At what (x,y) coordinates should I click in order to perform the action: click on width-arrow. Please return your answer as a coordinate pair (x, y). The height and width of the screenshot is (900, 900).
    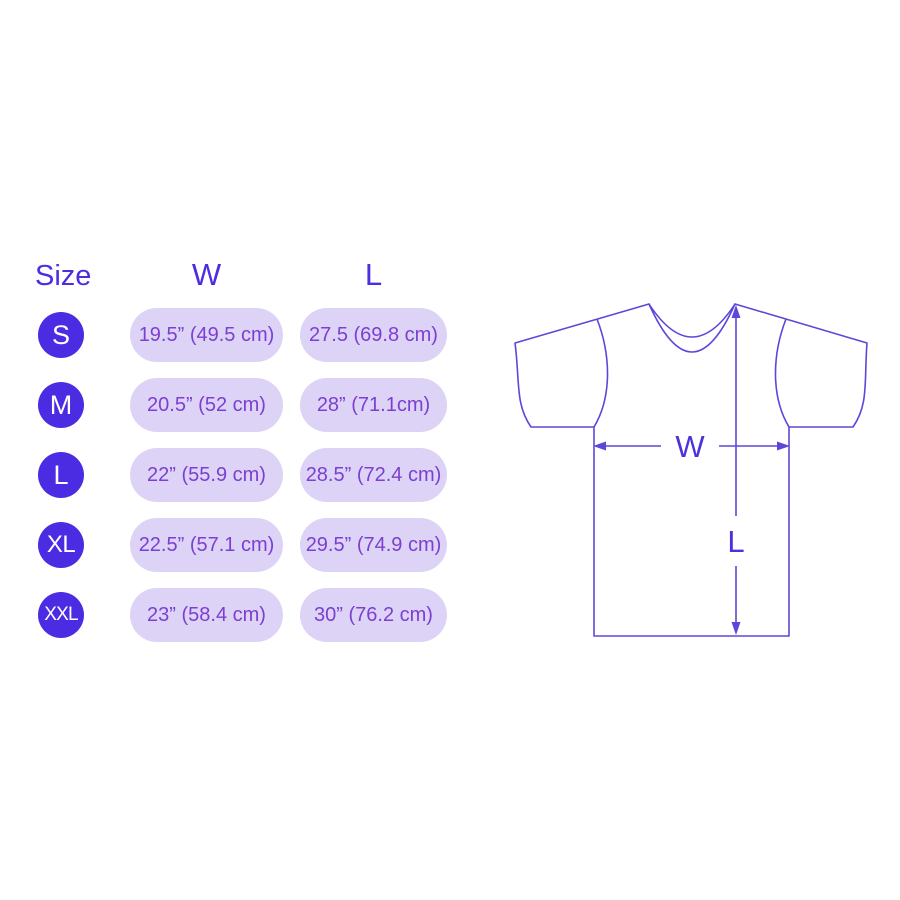
    Looking at the image, I should click on (691, 446).